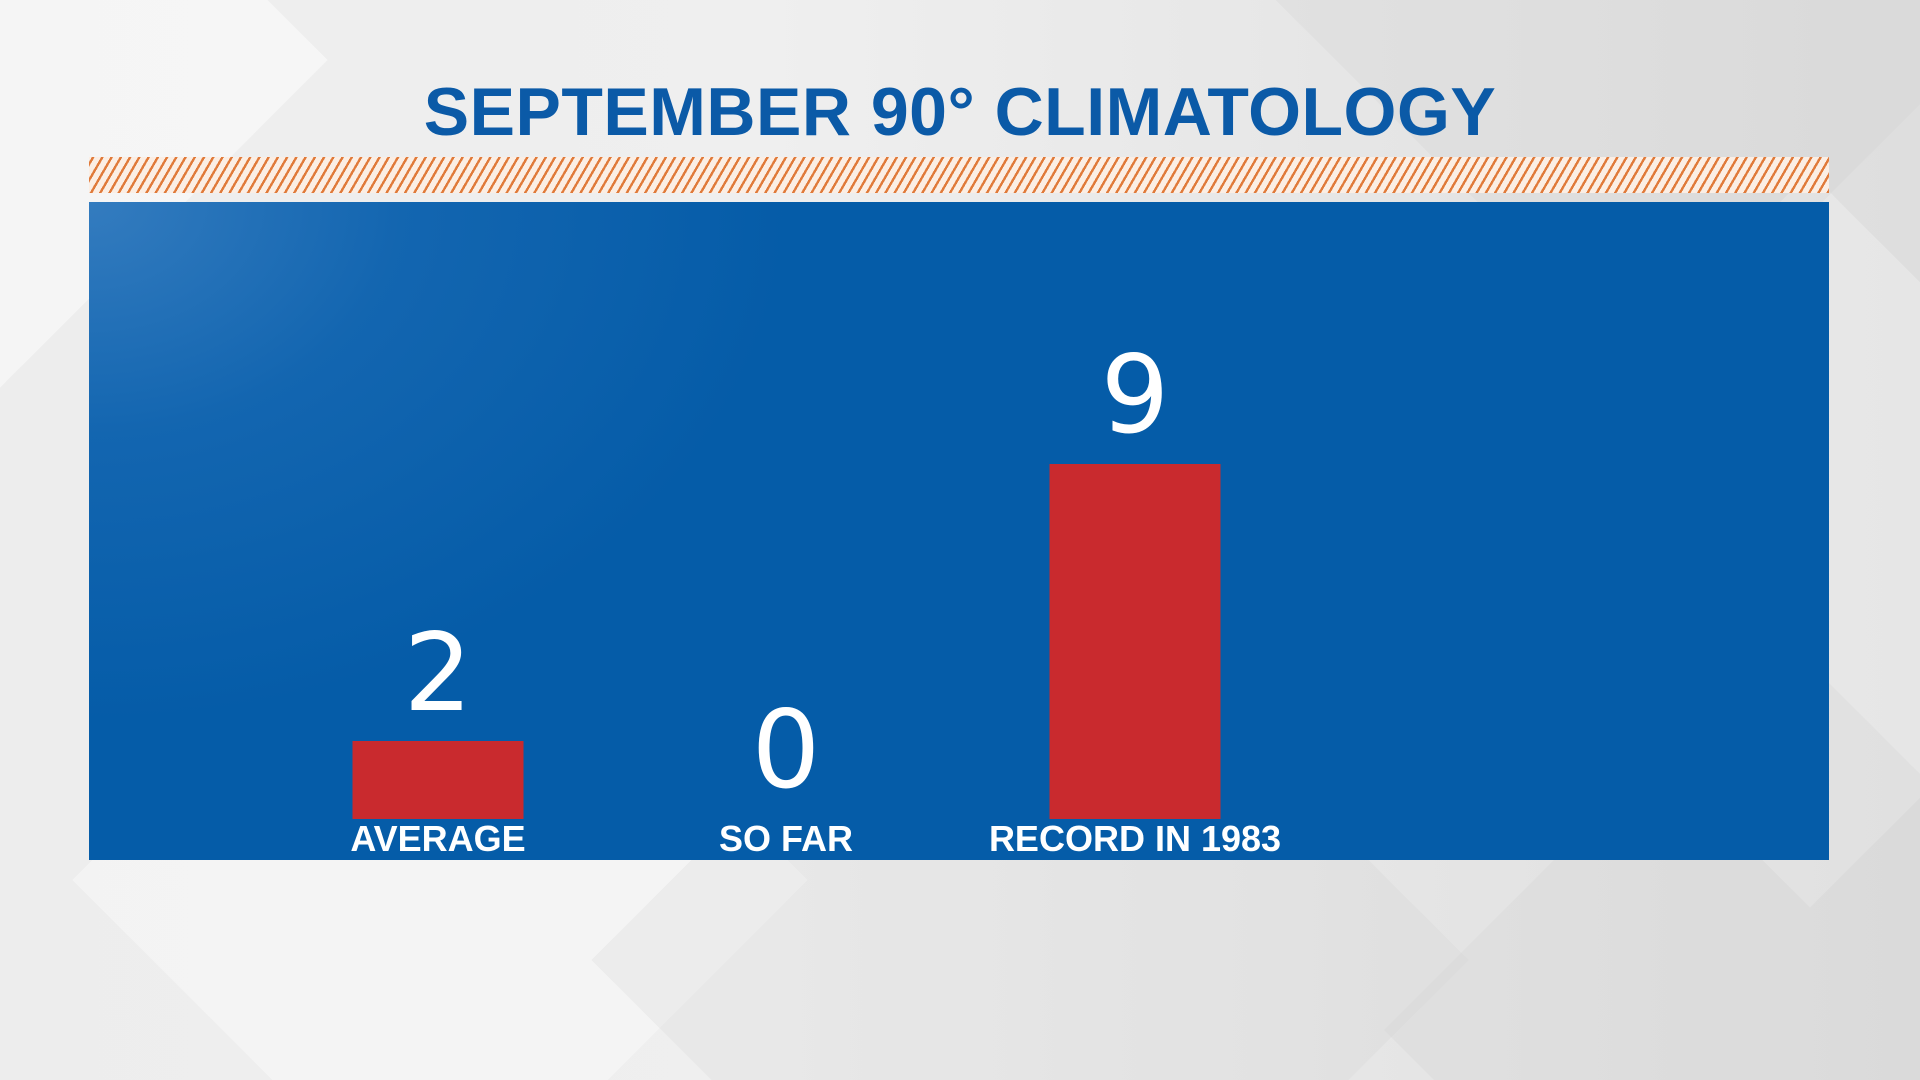 This screenshot has width=1920, height=1080. What do you see at coordinates (959, 175) in the screenshot?
I see `decorative-stripe-band` at bounding box center [959, 175].